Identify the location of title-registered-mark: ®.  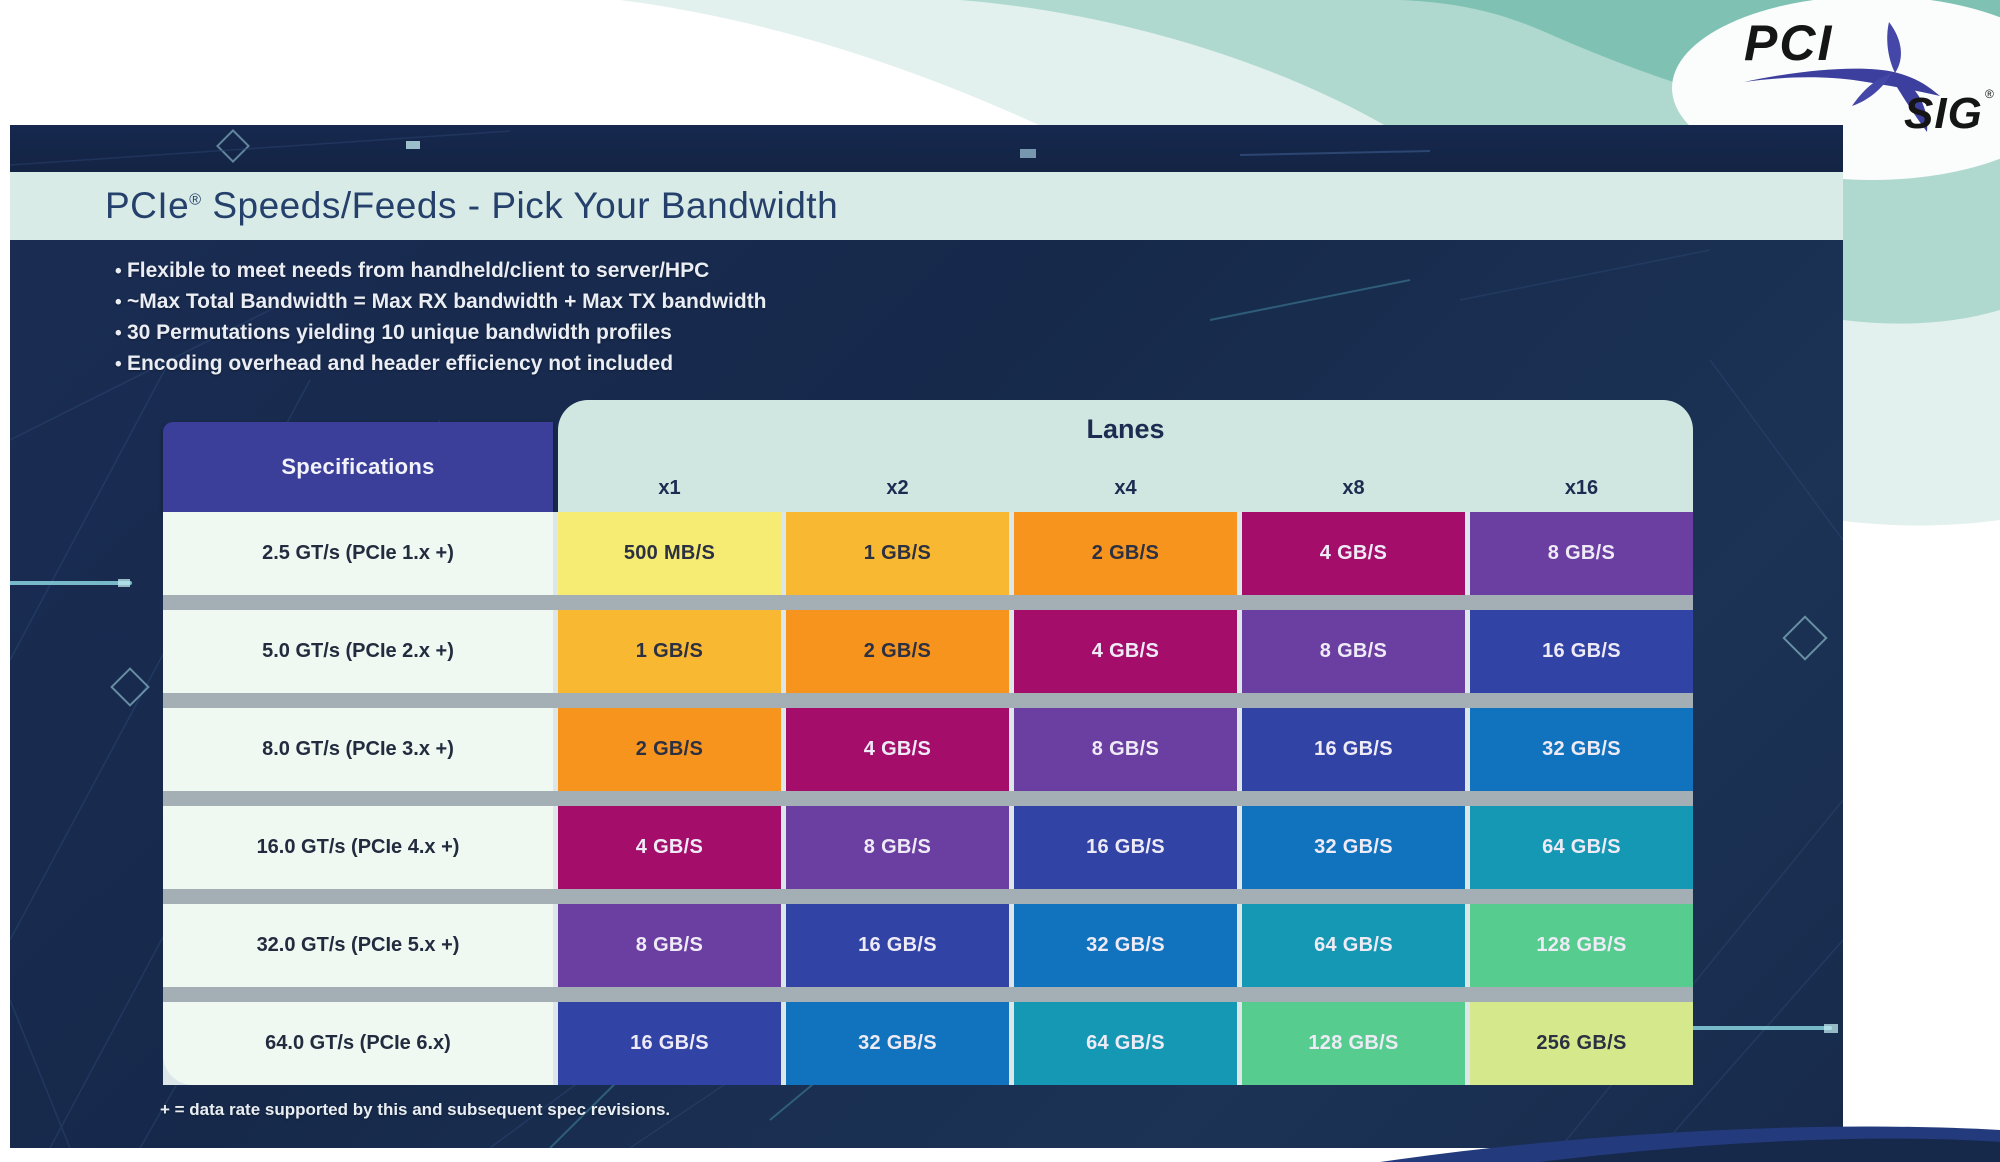
(195, 200).